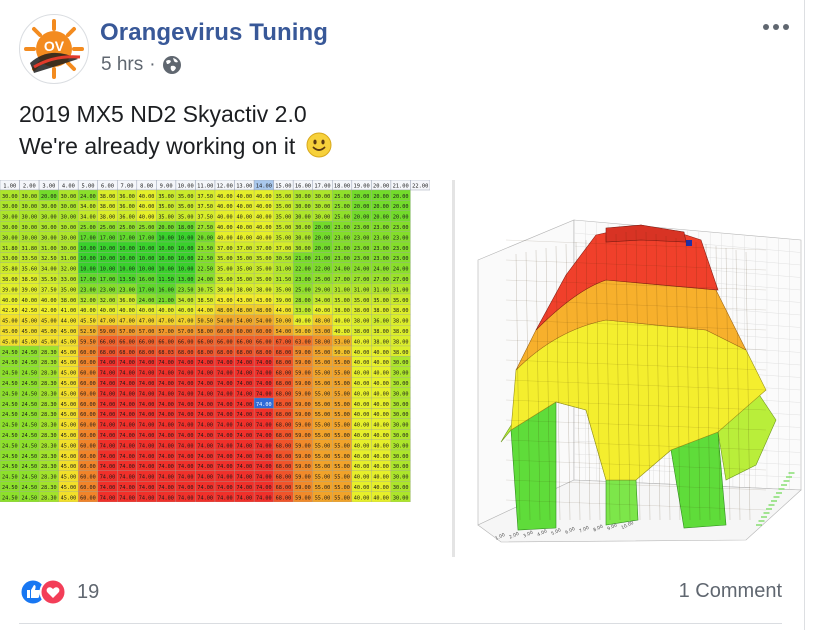 The width and height of the screenshot is (816, 630). What do you see at coordinates (127, 187) in the screenshot?
I see `table-header-label: 7.00` at bounding box center [127, 187].